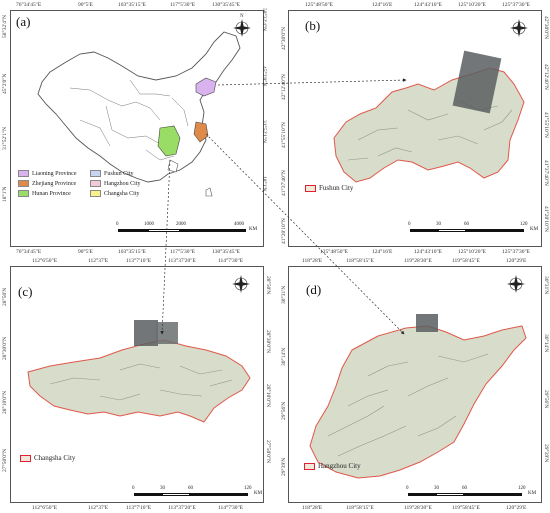  Describe the element at coordinates (98, 508) in the screenshot. I see `c-bottom-tick: 112°37'E` at that location.